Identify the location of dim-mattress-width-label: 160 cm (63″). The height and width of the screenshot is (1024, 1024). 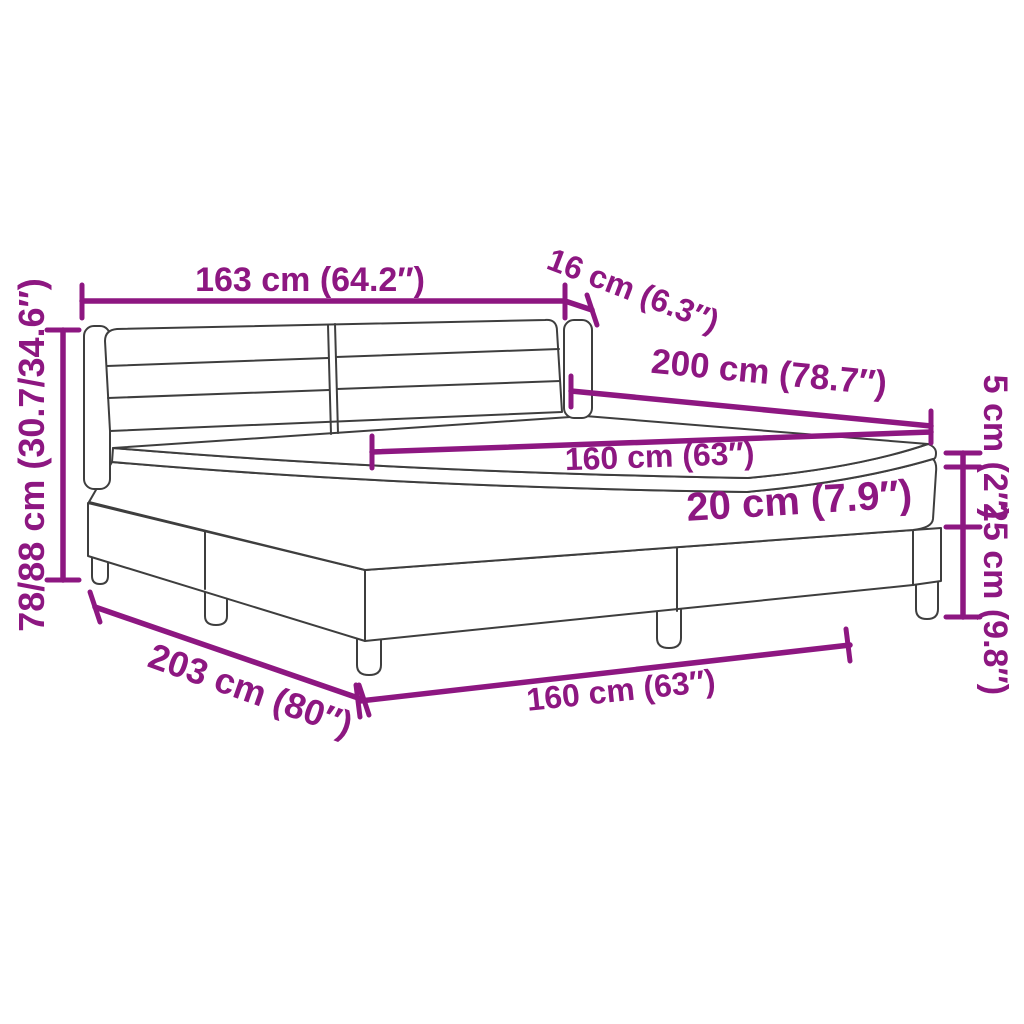
(659, 456).